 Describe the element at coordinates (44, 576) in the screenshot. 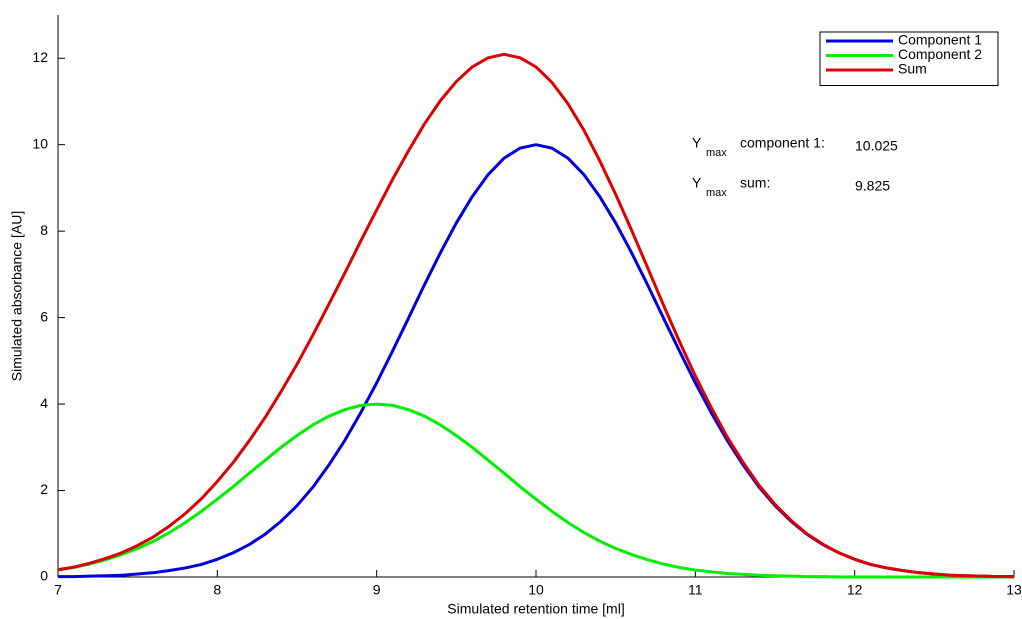

I see `y-tick-label: 0` at that location.